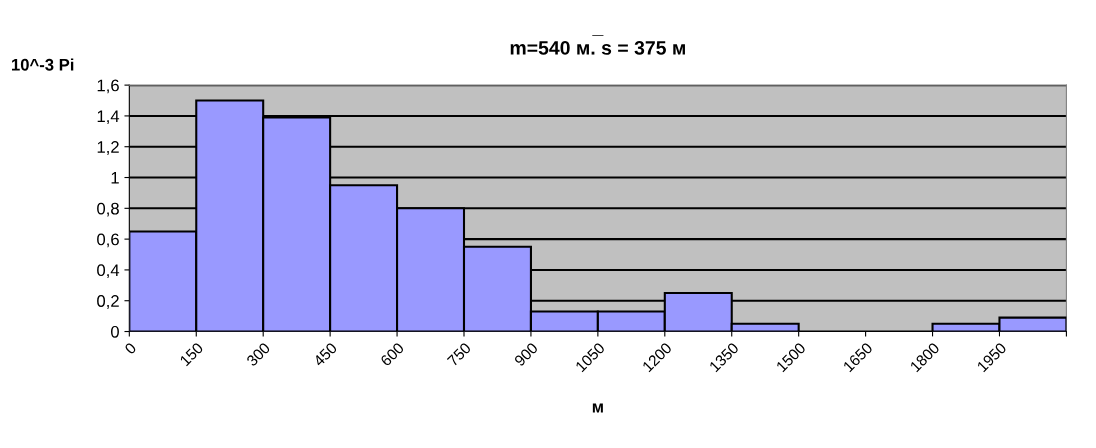 The width and height of the screenshot is (1096, 448). I want to click on y-tick-label: 0,6, so click(108, 240).